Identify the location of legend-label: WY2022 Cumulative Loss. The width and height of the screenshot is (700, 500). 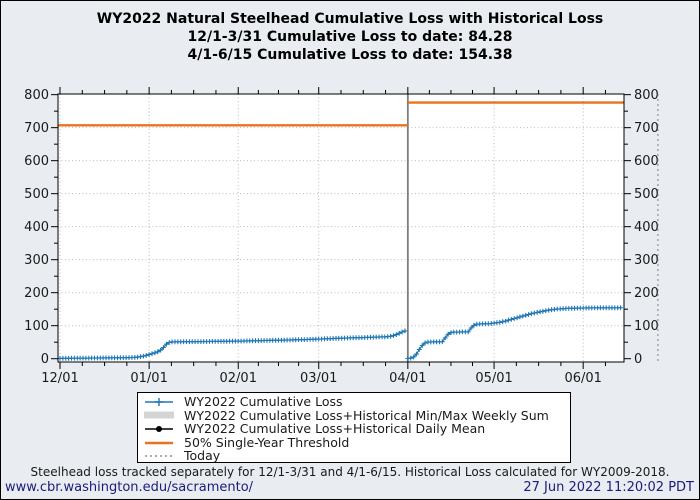
(263, 401).